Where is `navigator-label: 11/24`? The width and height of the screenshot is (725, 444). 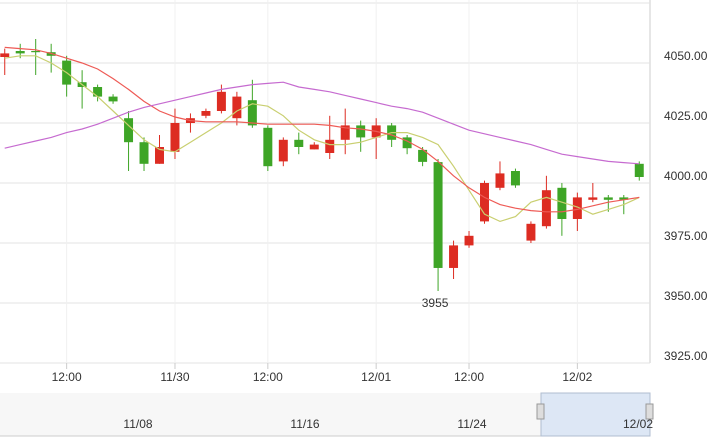 navigator-label: 11/24 is located at coordinates (471, 424).